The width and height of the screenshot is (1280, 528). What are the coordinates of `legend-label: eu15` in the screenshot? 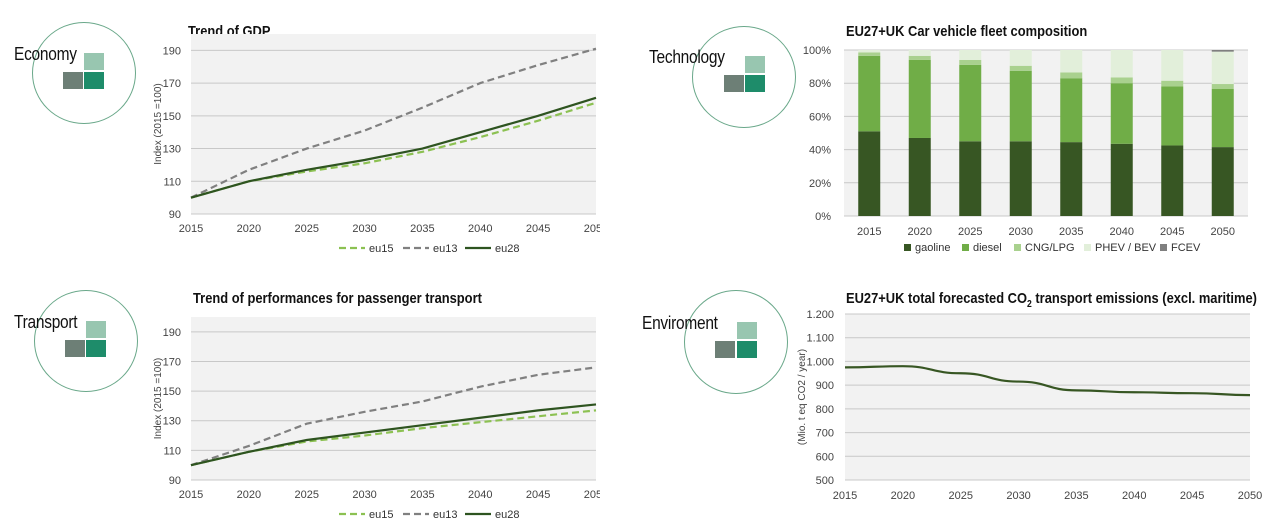 It's located at (381, 515).